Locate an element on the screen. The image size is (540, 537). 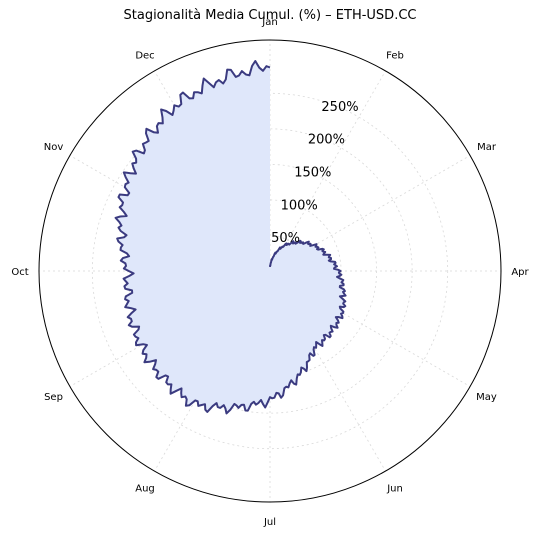
angular-tick-label-sep: Sep is located at coordinates (53, 397).